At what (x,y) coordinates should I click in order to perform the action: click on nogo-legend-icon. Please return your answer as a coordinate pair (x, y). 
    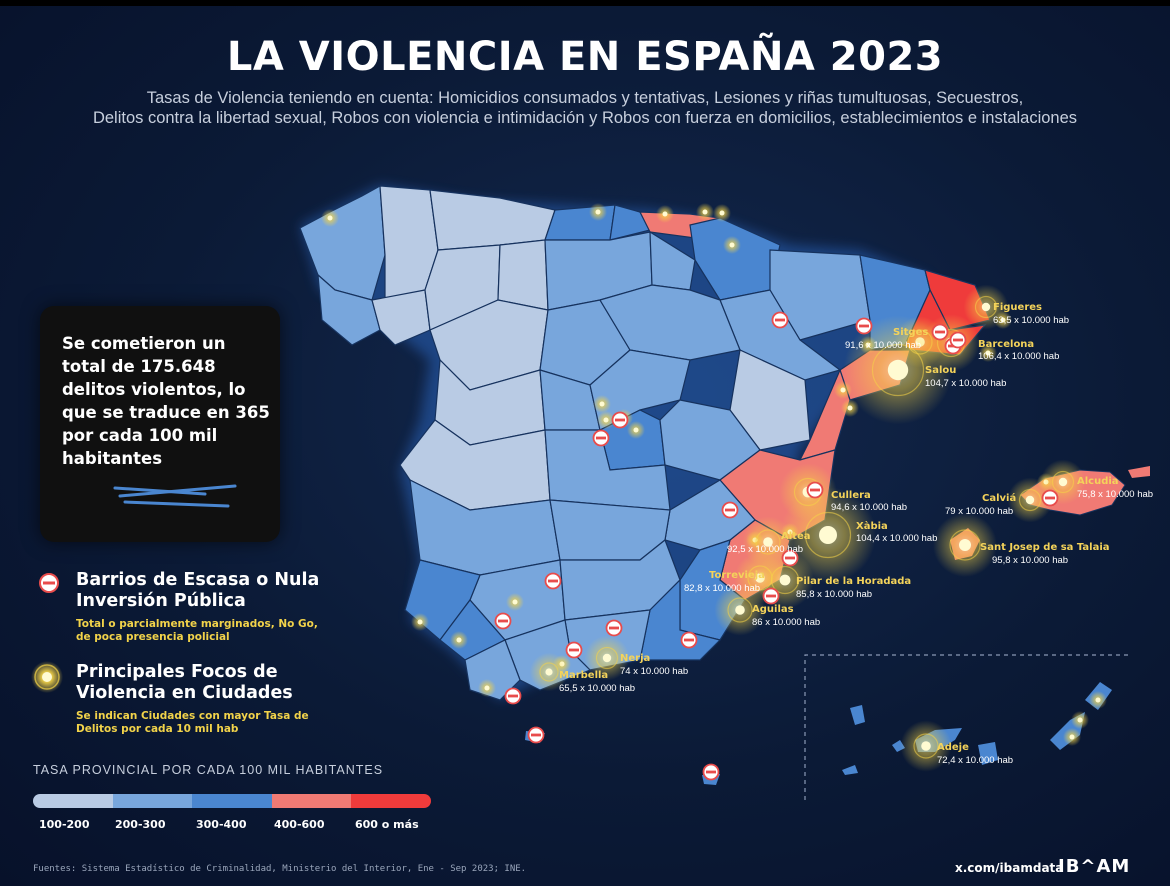
    Looking at the image, I should click on (49, 583).